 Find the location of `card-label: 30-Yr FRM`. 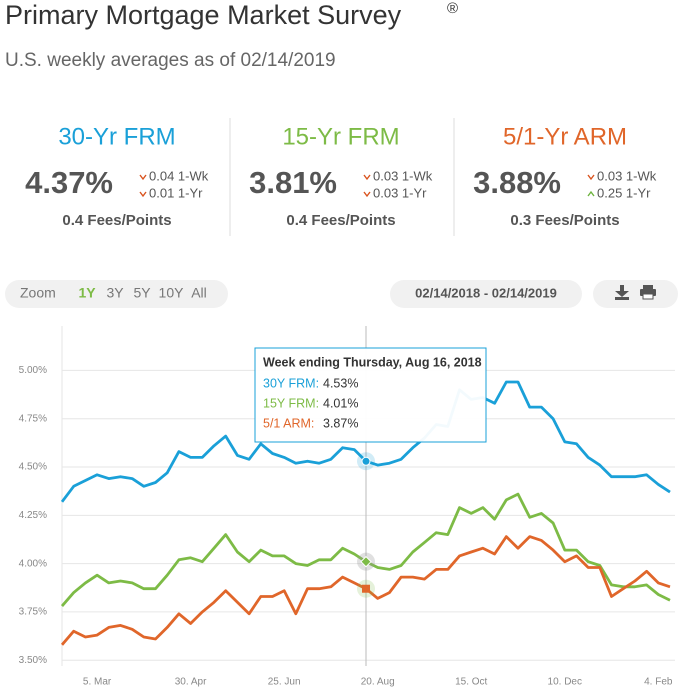

card-label: 30-Yr FRM is located at coordinates (116, 136).